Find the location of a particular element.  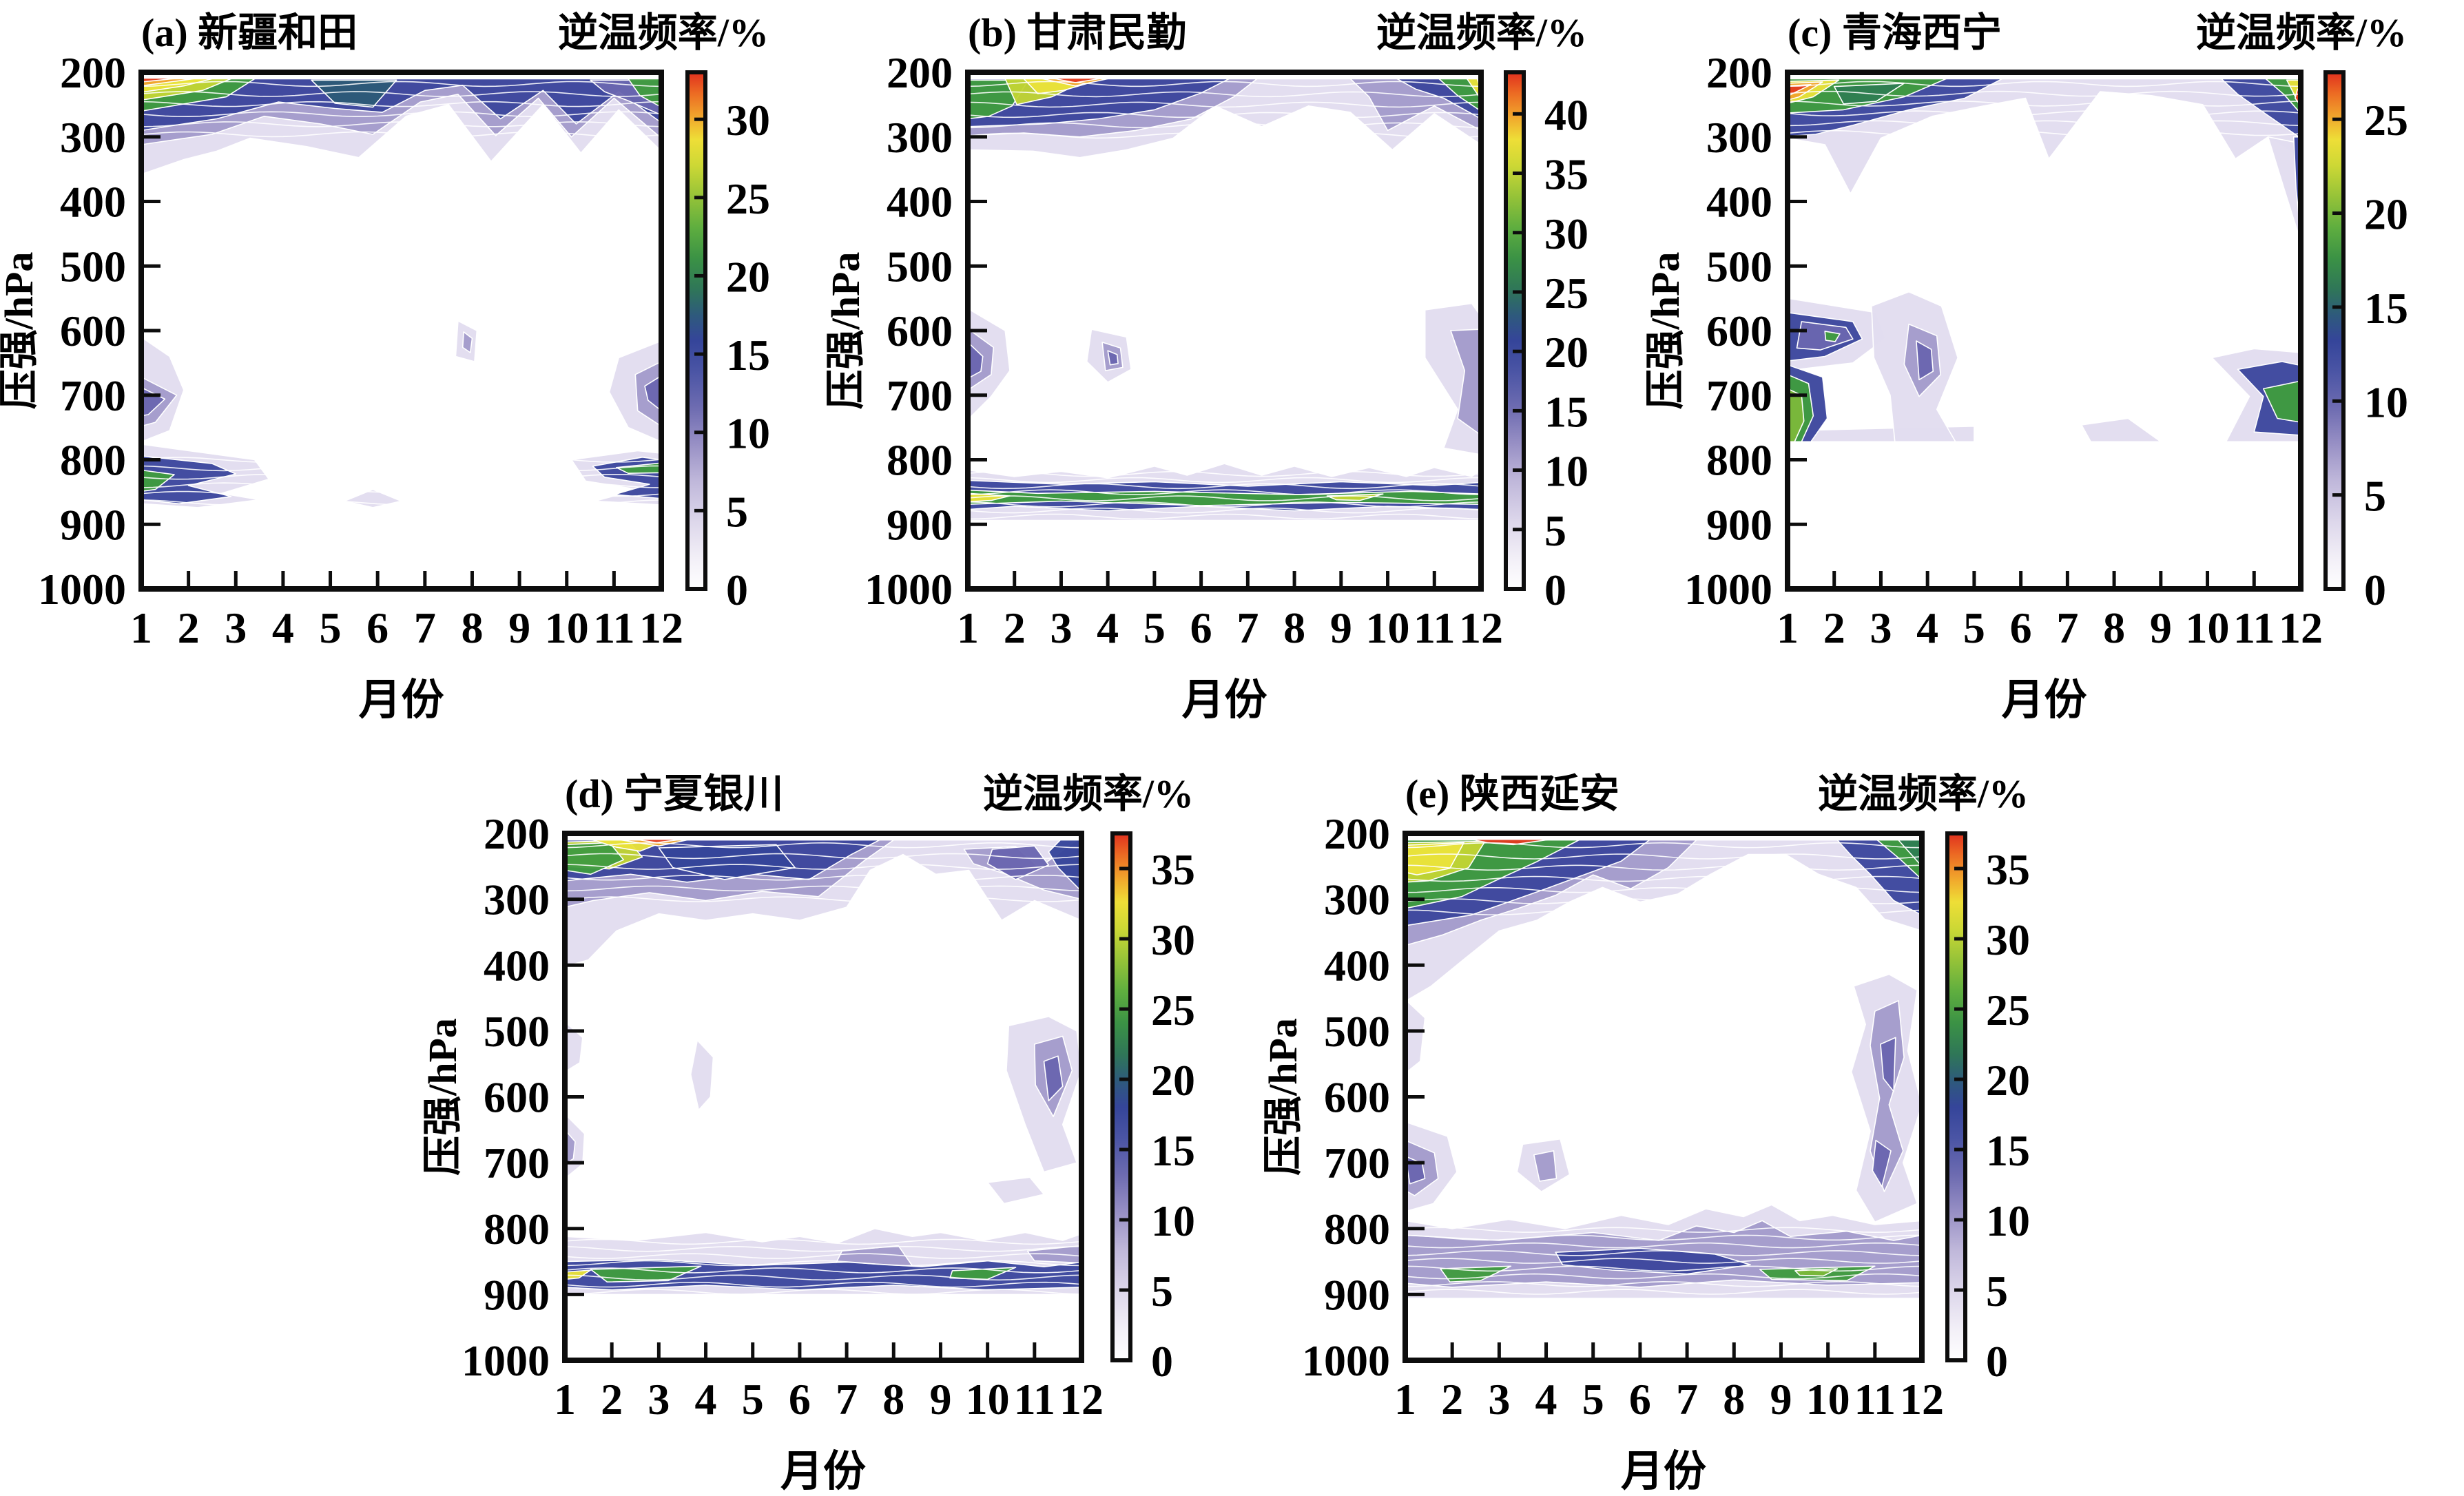

panel-e-colorbar-tick: 15 is located at coordinates (2008, 1150).